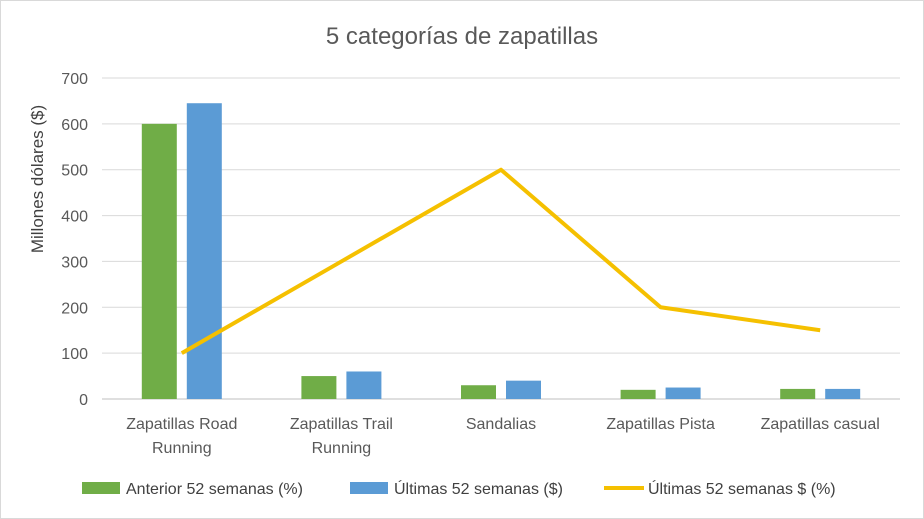 The width and height of the screenshot is (924, 519). Describe the element at coordinates (462, 36) in the screenshot. I see `chart-title: 5 categorías de zapatillas` at that location.